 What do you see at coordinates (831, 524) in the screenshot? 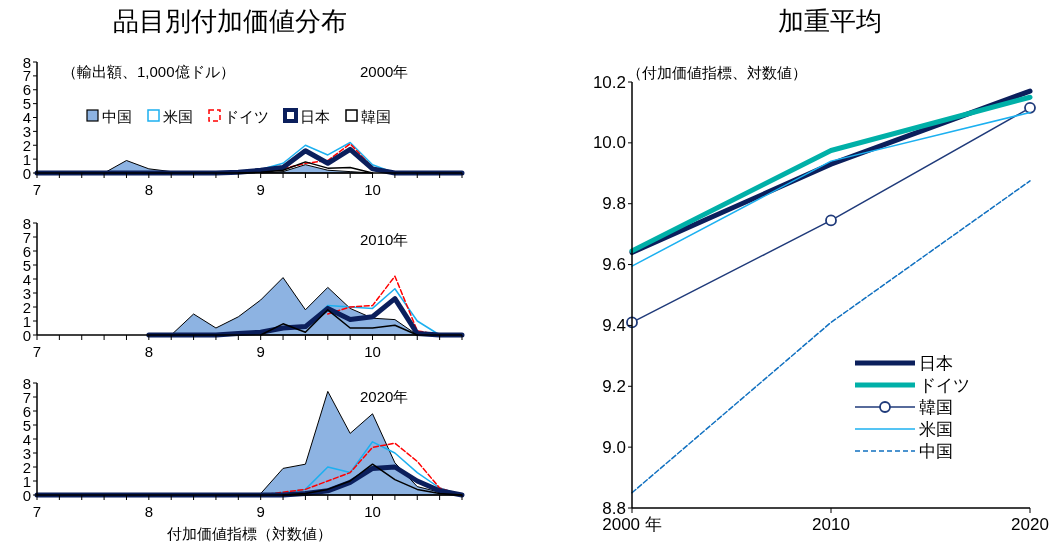
I see `x-tick-label: 2010` at bounding box center [831, 524].